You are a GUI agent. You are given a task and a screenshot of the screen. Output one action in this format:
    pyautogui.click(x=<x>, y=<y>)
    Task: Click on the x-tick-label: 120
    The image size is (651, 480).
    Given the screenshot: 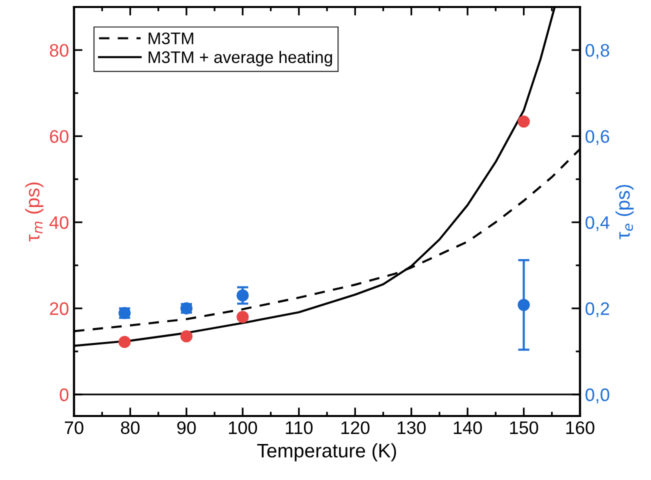 What is the action you would take?
    pyautogui.click(x=355, y=427)
    